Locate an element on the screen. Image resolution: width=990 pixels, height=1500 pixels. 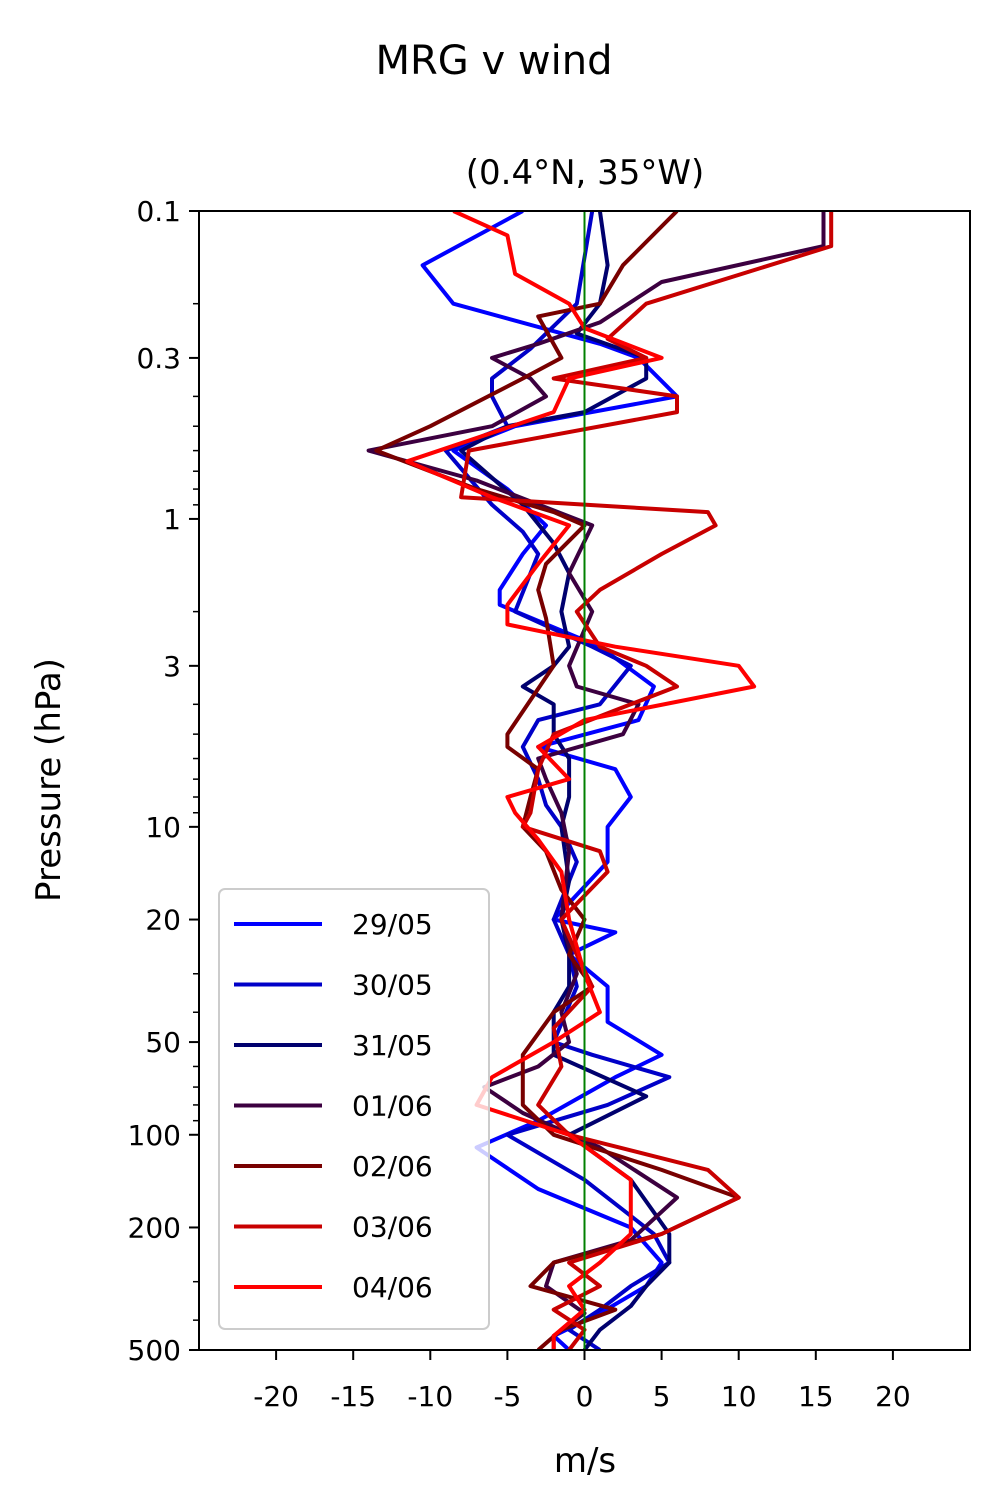
y-tick-label: 0.1 is located at coordinates (158, 211).